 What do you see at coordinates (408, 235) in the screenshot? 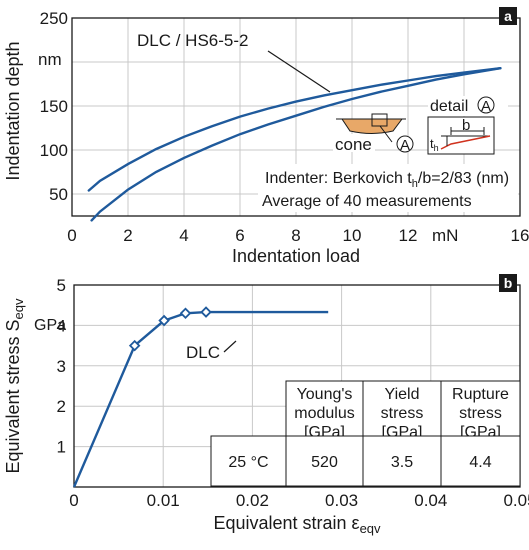
I see `panel-a-x-tick-label: 12` at bounding box center [408, 235].